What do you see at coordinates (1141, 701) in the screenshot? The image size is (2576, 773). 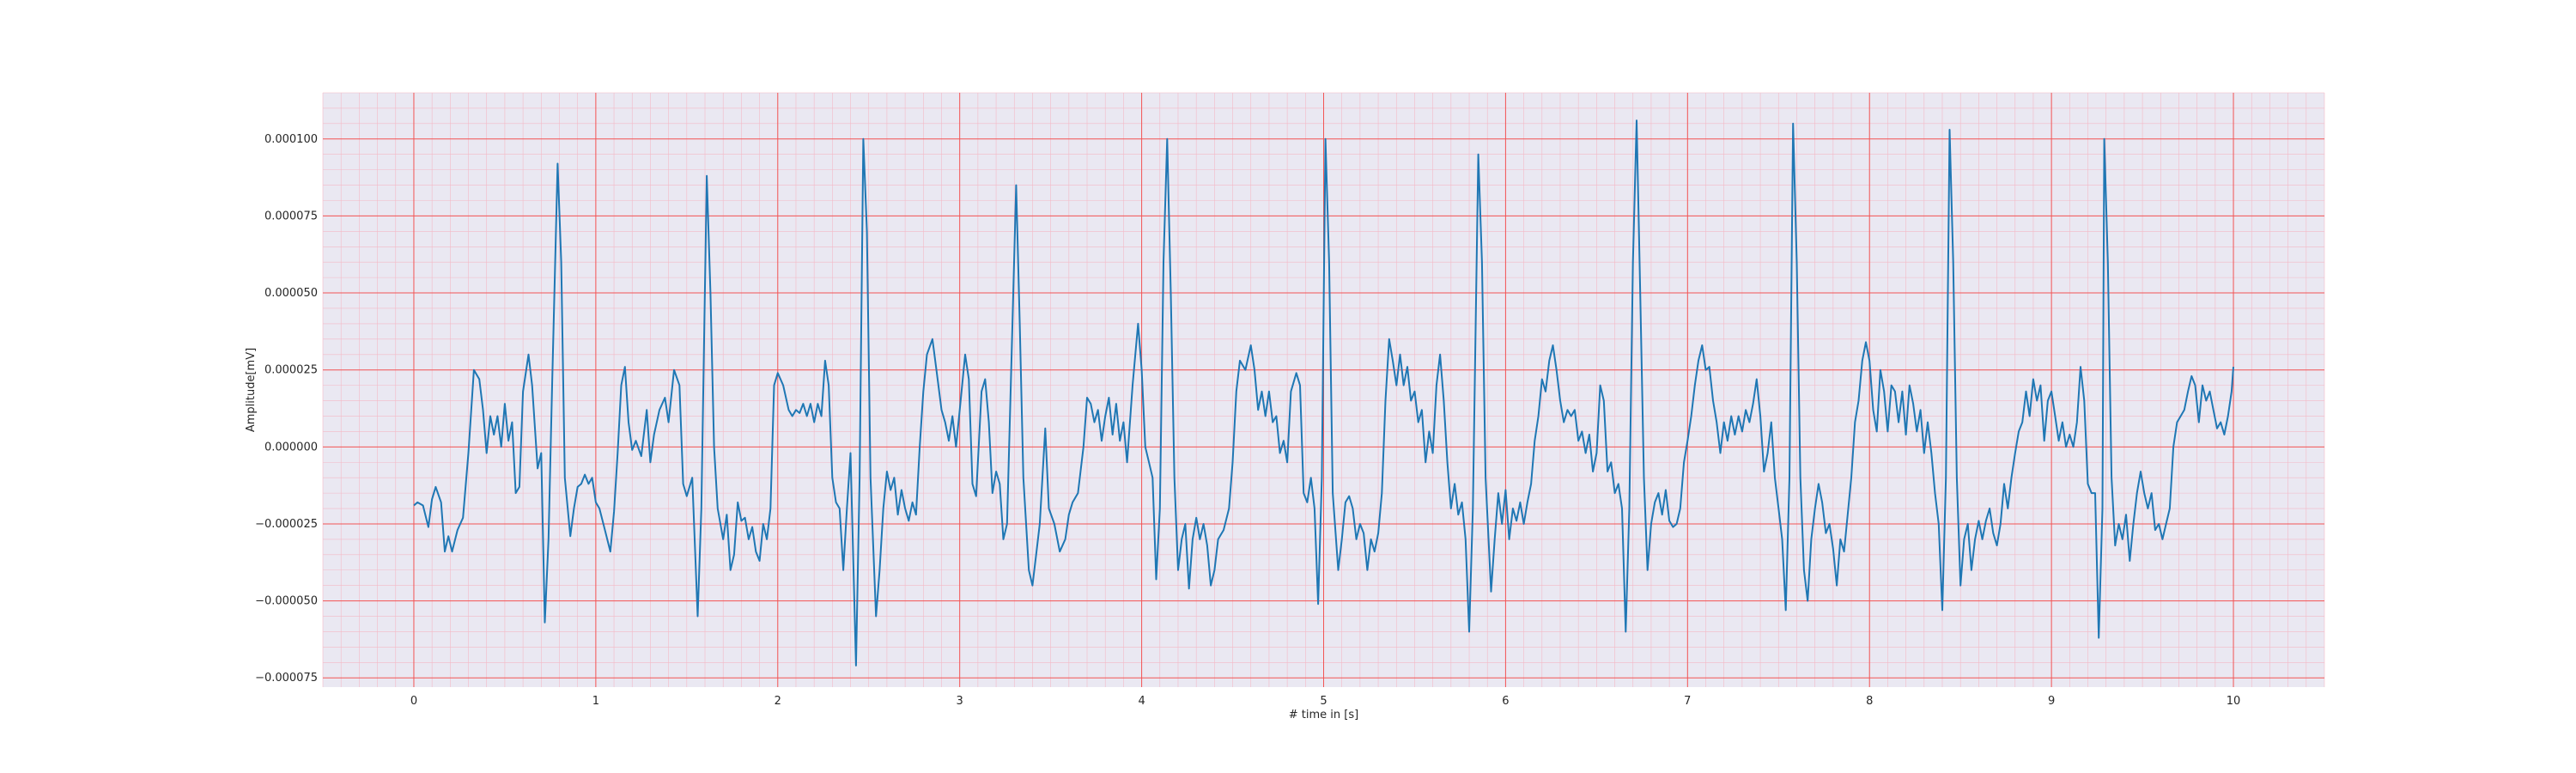 I see `x-tick-label: 4` at bounding box center [1141, 701].